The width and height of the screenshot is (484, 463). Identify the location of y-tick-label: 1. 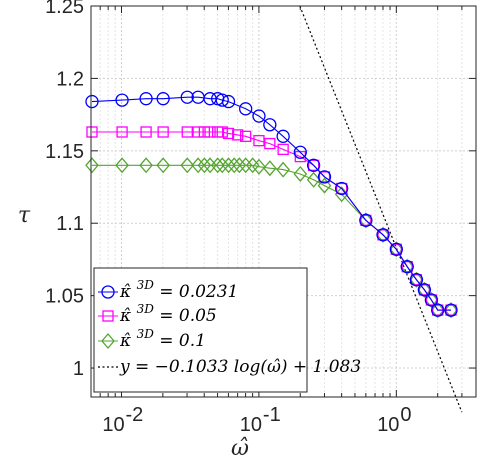
(78, 369).